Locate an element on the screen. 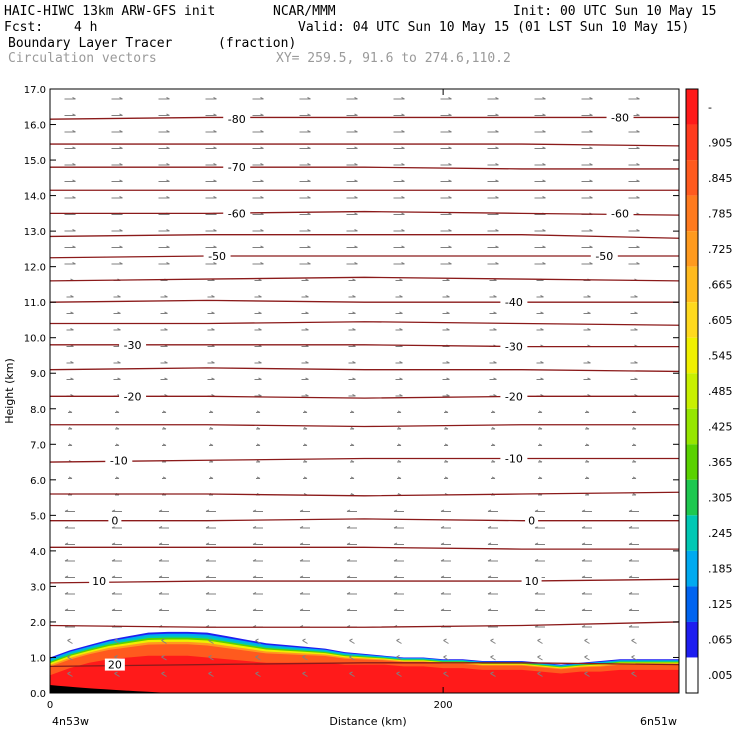 This screenshot has height=740, width=740. contour-label: 0 is located at coordinates (114, 521).